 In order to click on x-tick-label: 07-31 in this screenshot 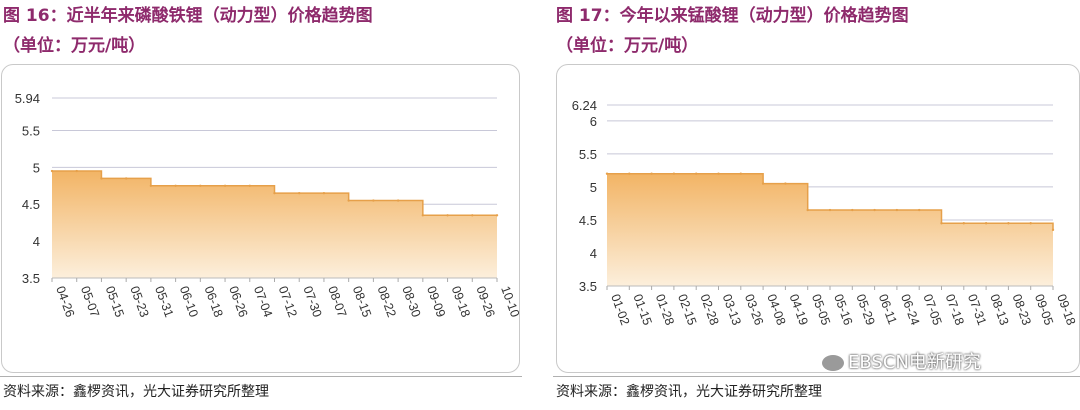, I will do `click(977, 309)`.